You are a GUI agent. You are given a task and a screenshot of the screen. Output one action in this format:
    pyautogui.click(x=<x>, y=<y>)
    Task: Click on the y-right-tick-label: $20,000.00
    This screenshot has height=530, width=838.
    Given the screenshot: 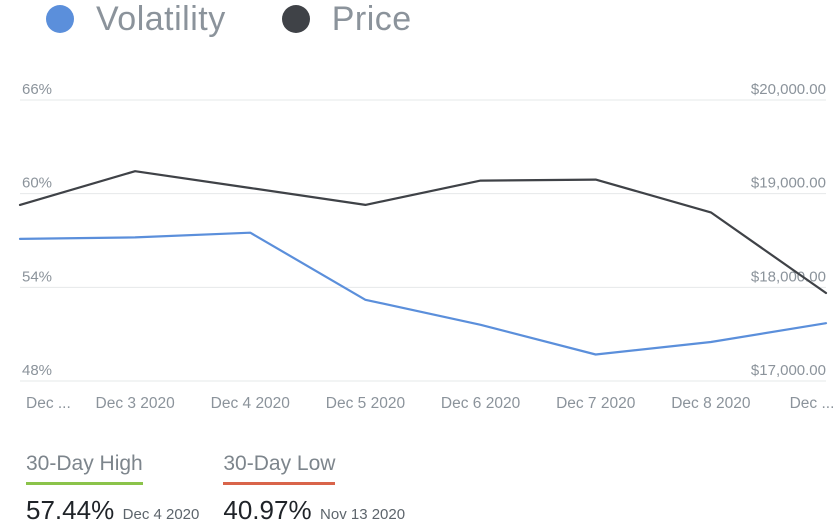 What is the action you would take?
    pyautogui.click(x=788, y=89)
    